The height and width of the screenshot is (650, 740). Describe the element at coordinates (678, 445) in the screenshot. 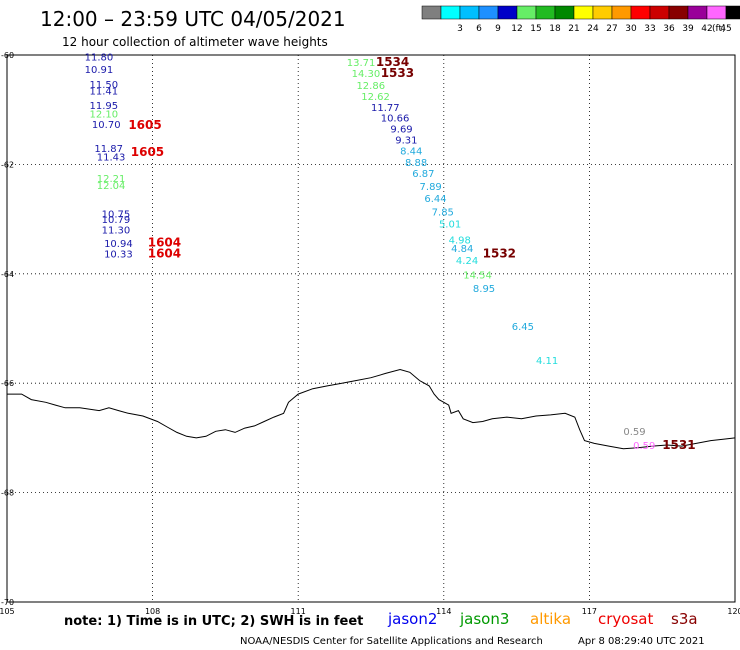

I see `pass-time: 1531` at that location.